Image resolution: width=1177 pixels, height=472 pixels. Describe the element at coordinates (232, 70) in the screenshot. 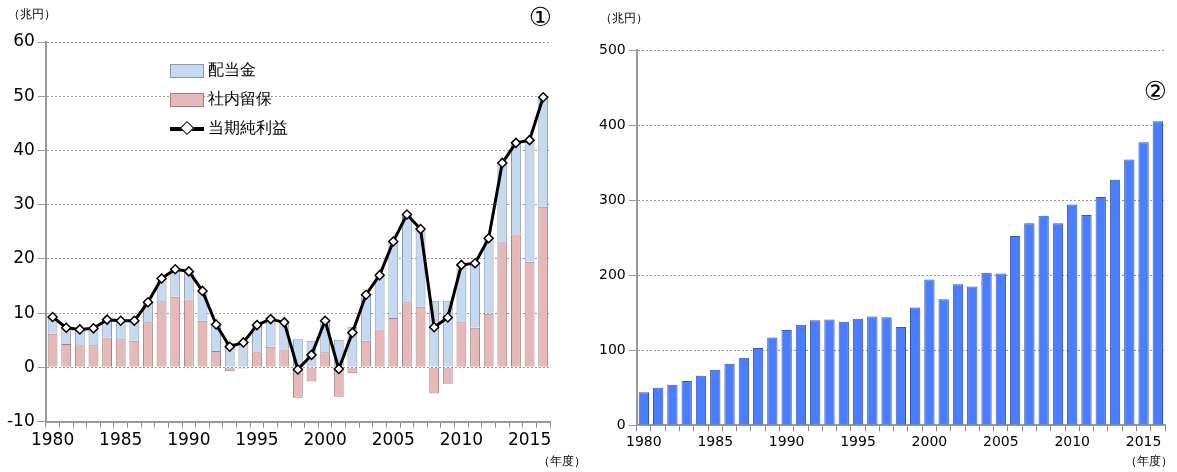

I see `legend-label: 配当金` at that location.